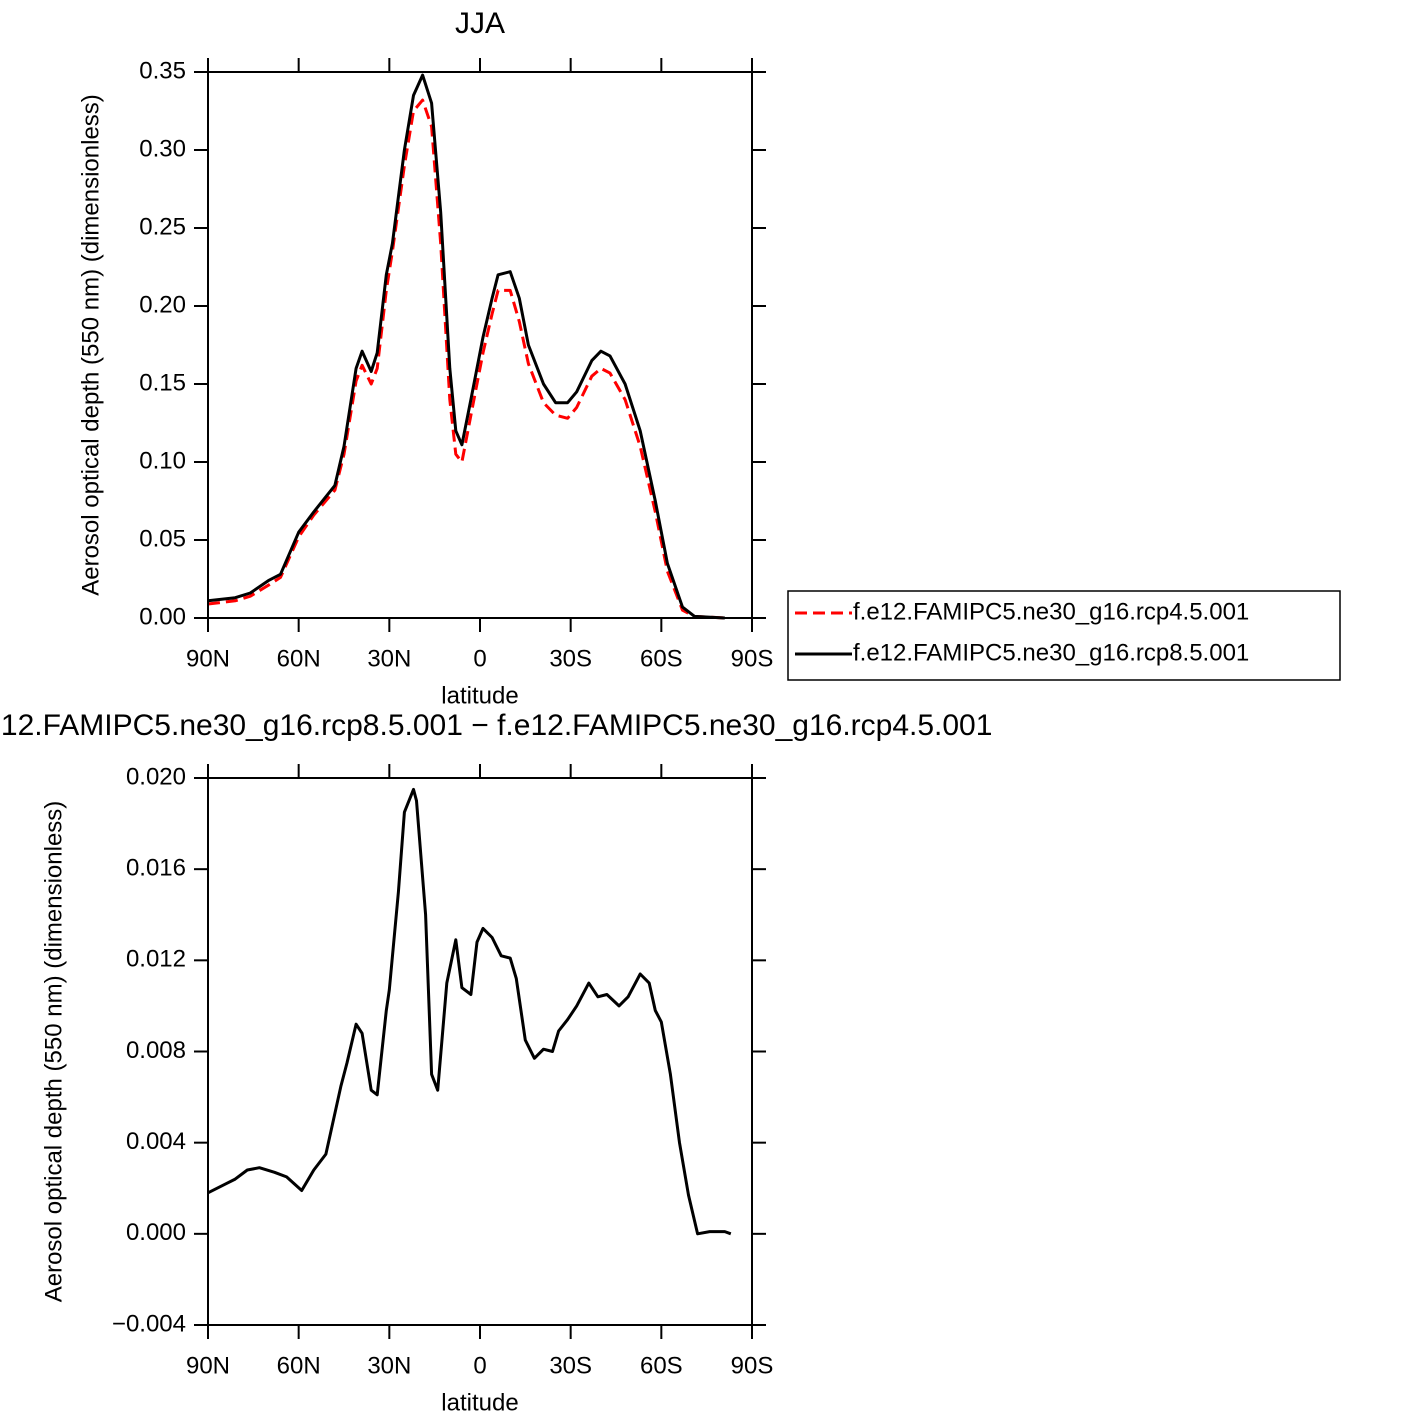 Image resolution: width=1422 pixels, height=1424 pixels. What do you see at coordinates (162, 616) in the screenshot?
I see `y-tick-label: 0.00` at bounding box center [162, 616].